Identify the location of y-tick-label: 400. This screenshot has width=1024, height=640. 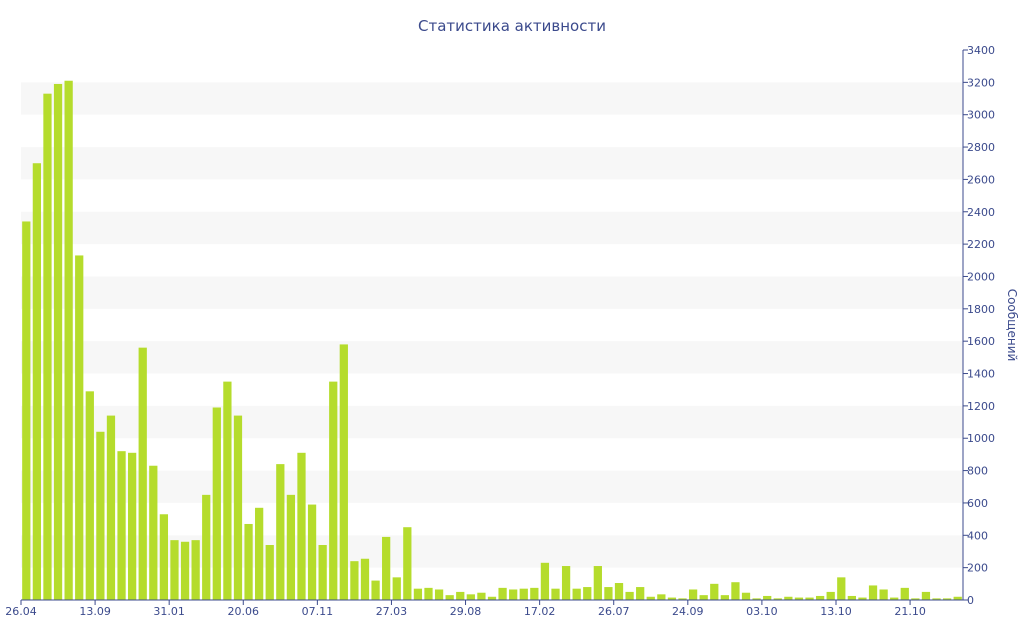
(977, 535).